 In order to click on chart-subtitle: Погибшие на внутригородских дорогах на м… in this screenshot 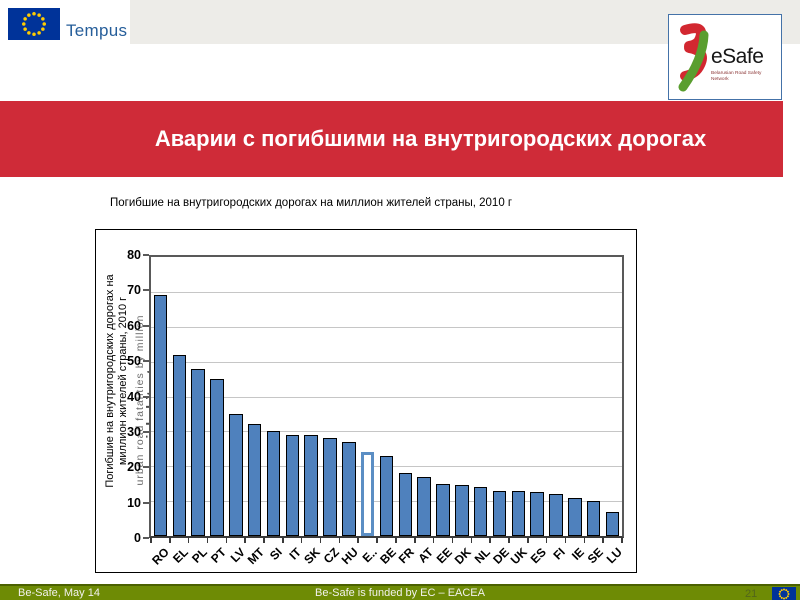, I will do `click(311, 203)`.